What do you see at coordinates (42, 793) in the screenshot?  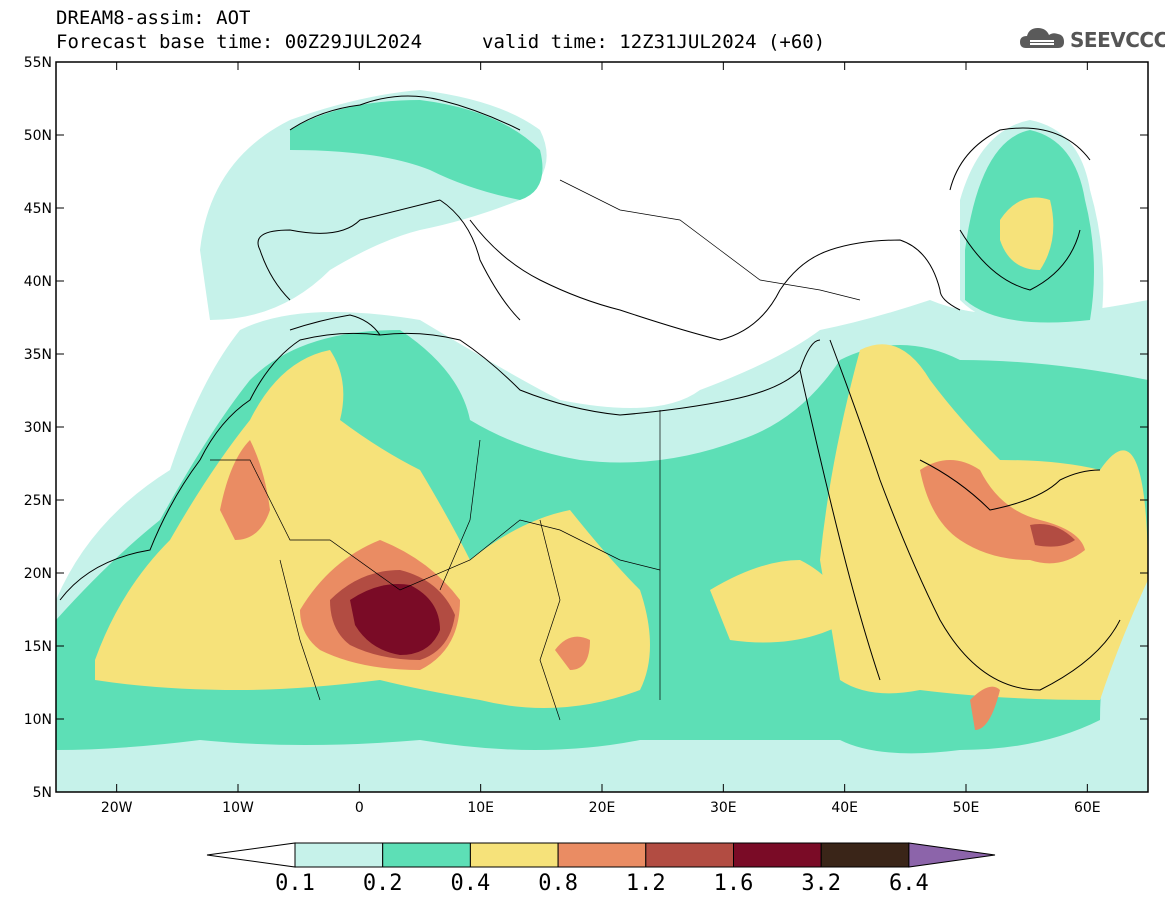 I see `lat-tick-label: 5N` at bounding box center [42, 793].